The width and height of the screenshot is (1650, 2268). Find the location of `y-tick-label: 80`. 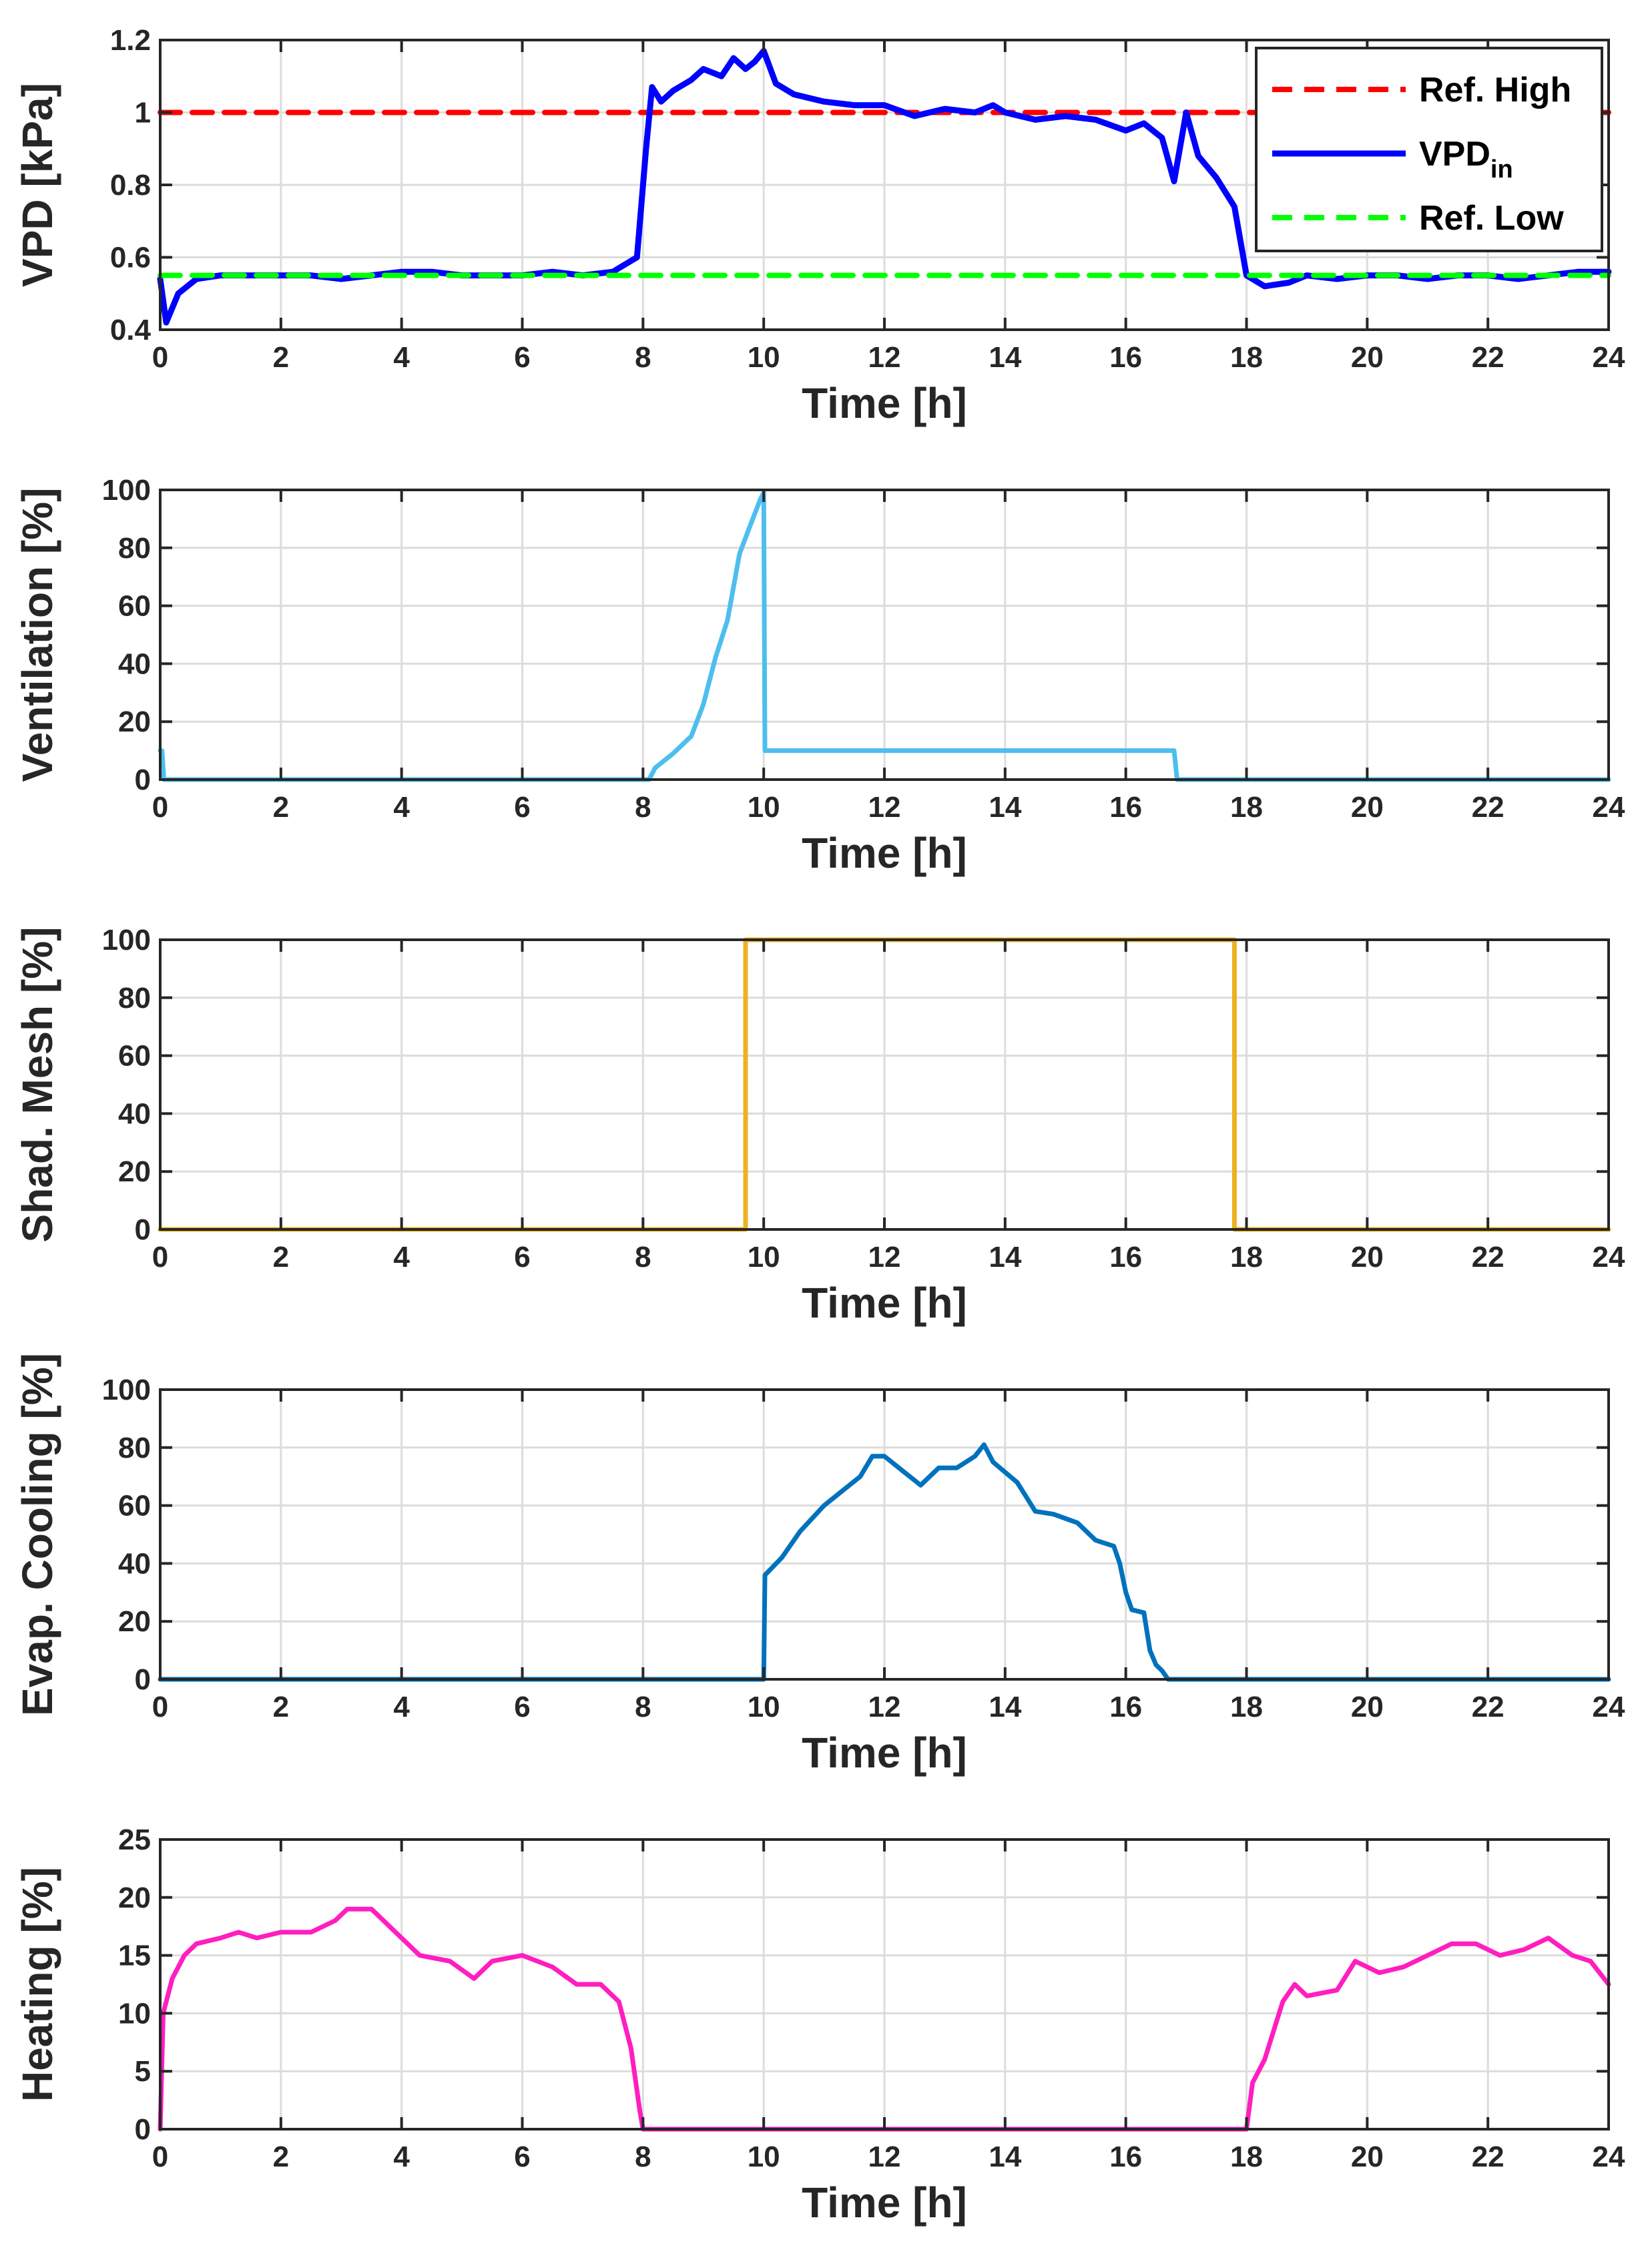

y-tick-label: 80 is located at coordinates (135, 548).